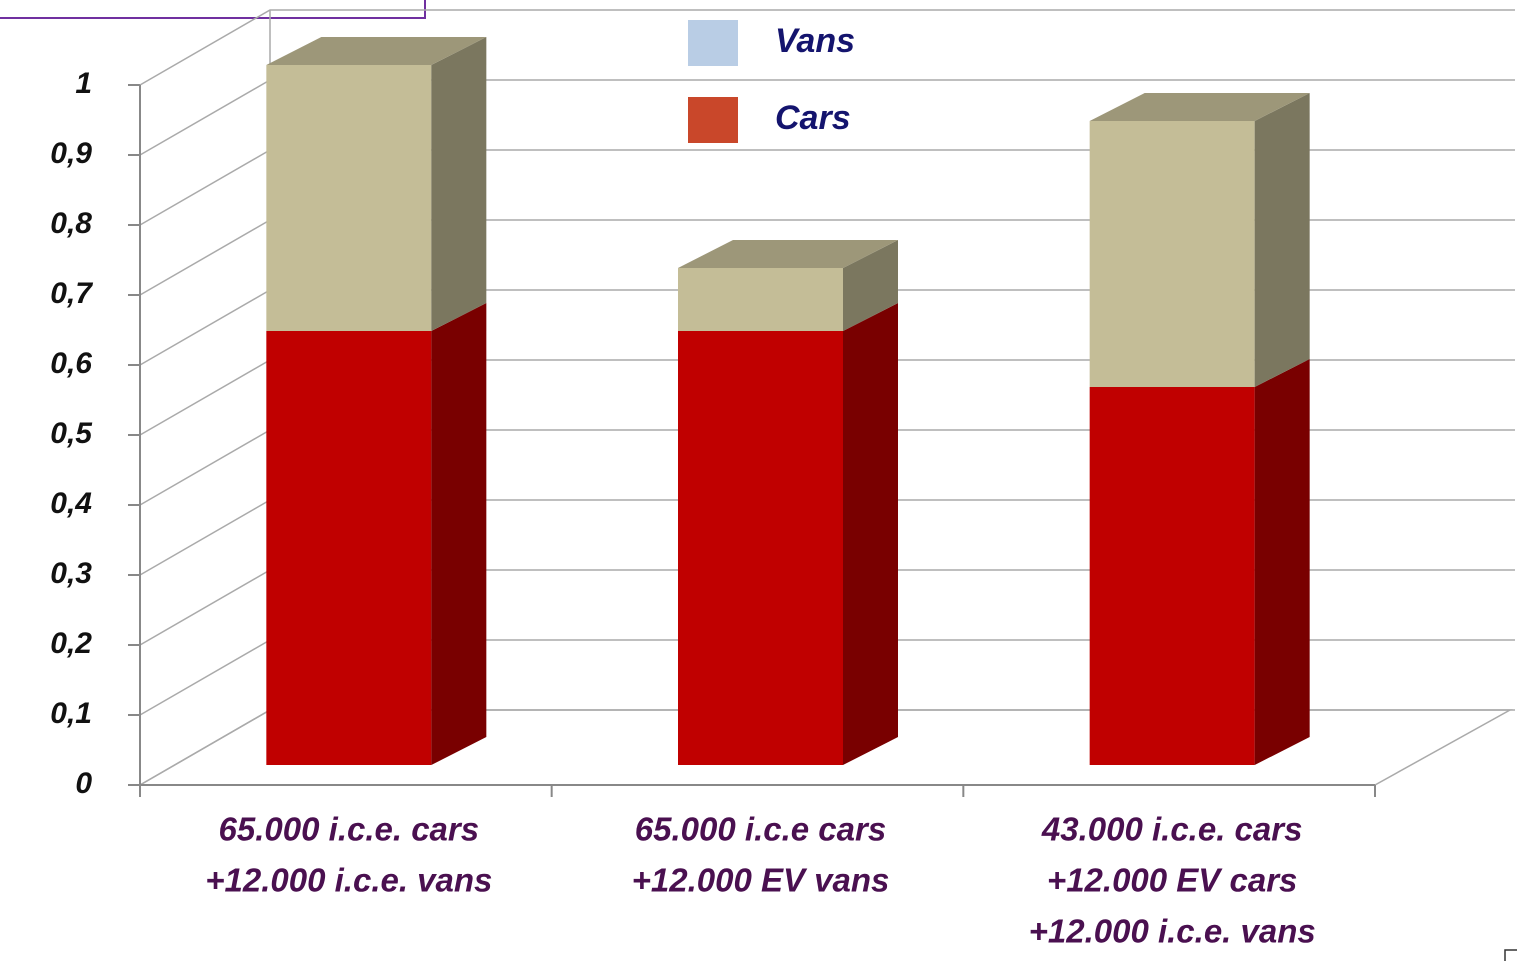  I want to click on y-tick-label: 0,2, so click(71, 643).